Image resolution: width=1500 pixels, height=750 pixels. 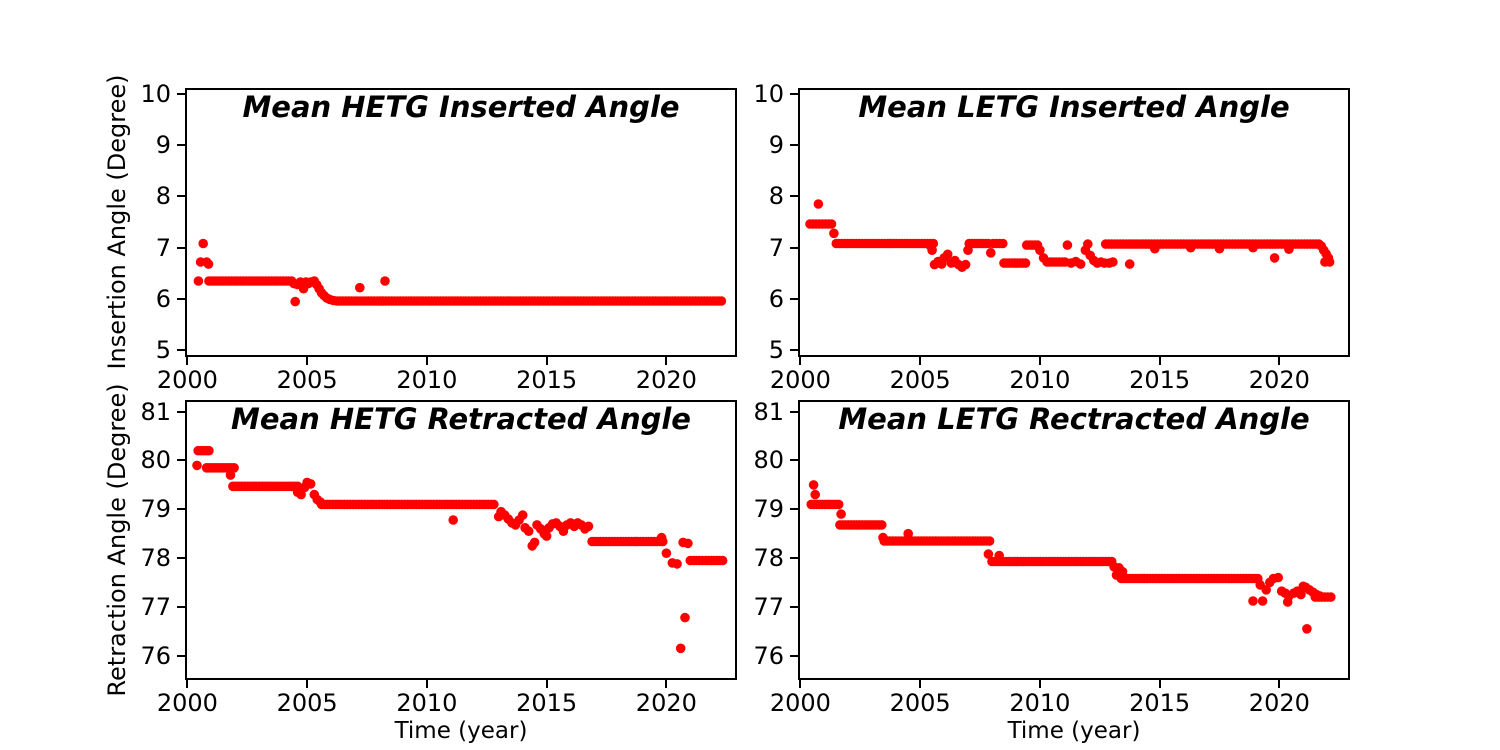 What do you see at coordinates (1074, 731) in the screenshot?
I see `x-axis-label-time-right: Time (year)` at bounding box center [1074, 731].